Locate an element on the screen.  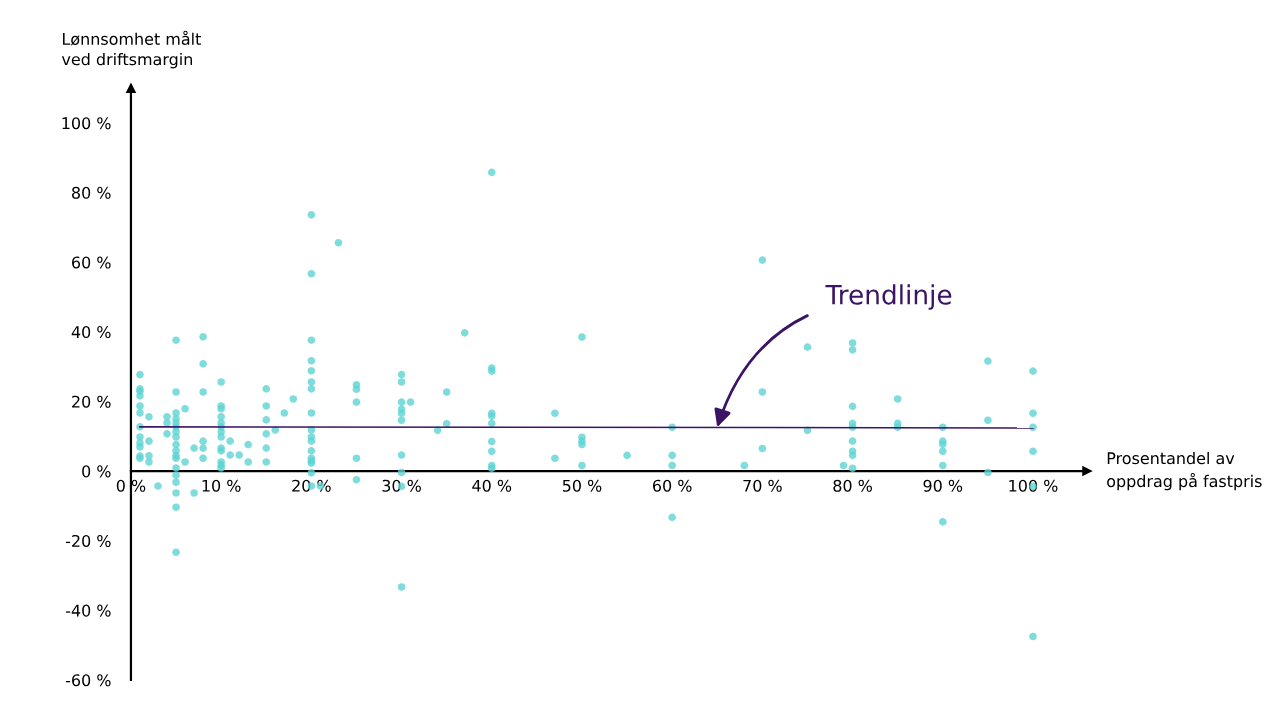
y-tick-label: 40 % is located at coordinates (91, 332).